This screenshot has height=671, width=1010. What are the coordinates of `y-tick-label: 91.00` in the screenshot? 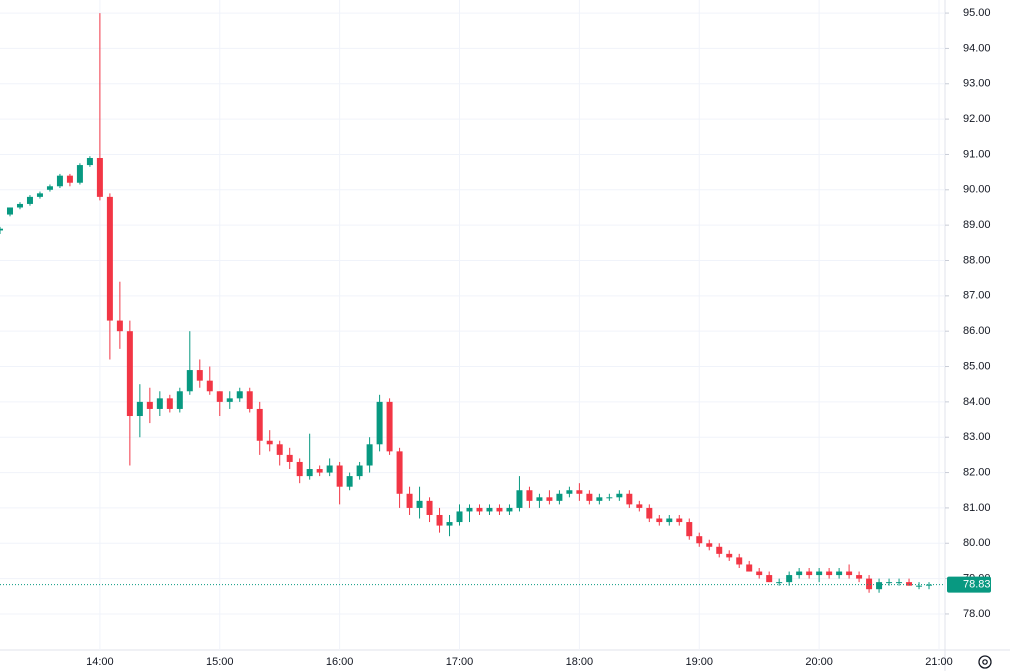 It's located at (977, 154).